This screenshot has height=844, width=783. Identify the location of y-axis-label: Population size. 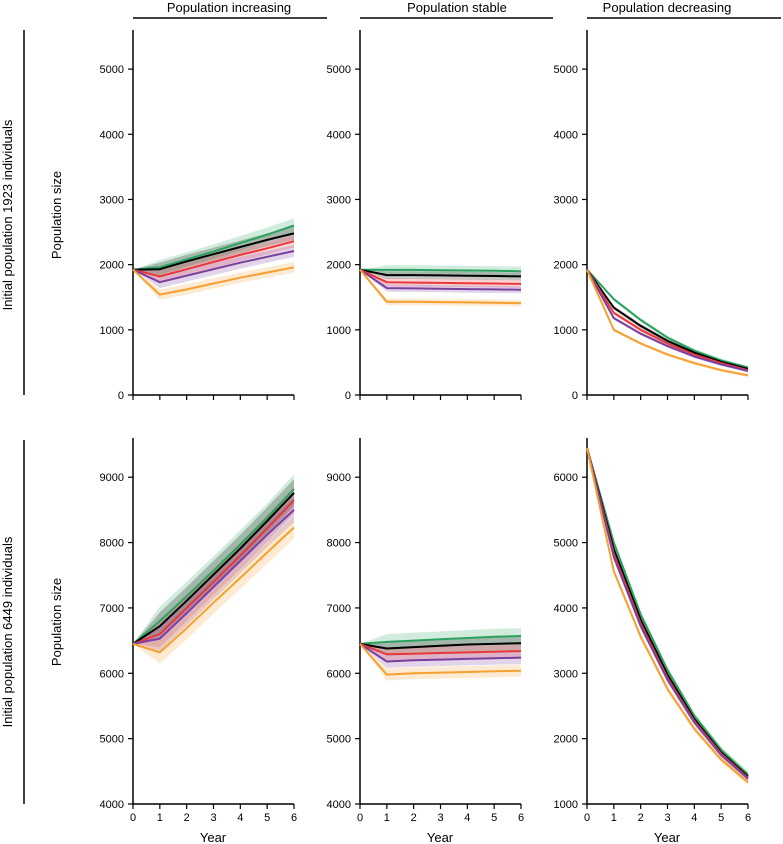
(56, 215).